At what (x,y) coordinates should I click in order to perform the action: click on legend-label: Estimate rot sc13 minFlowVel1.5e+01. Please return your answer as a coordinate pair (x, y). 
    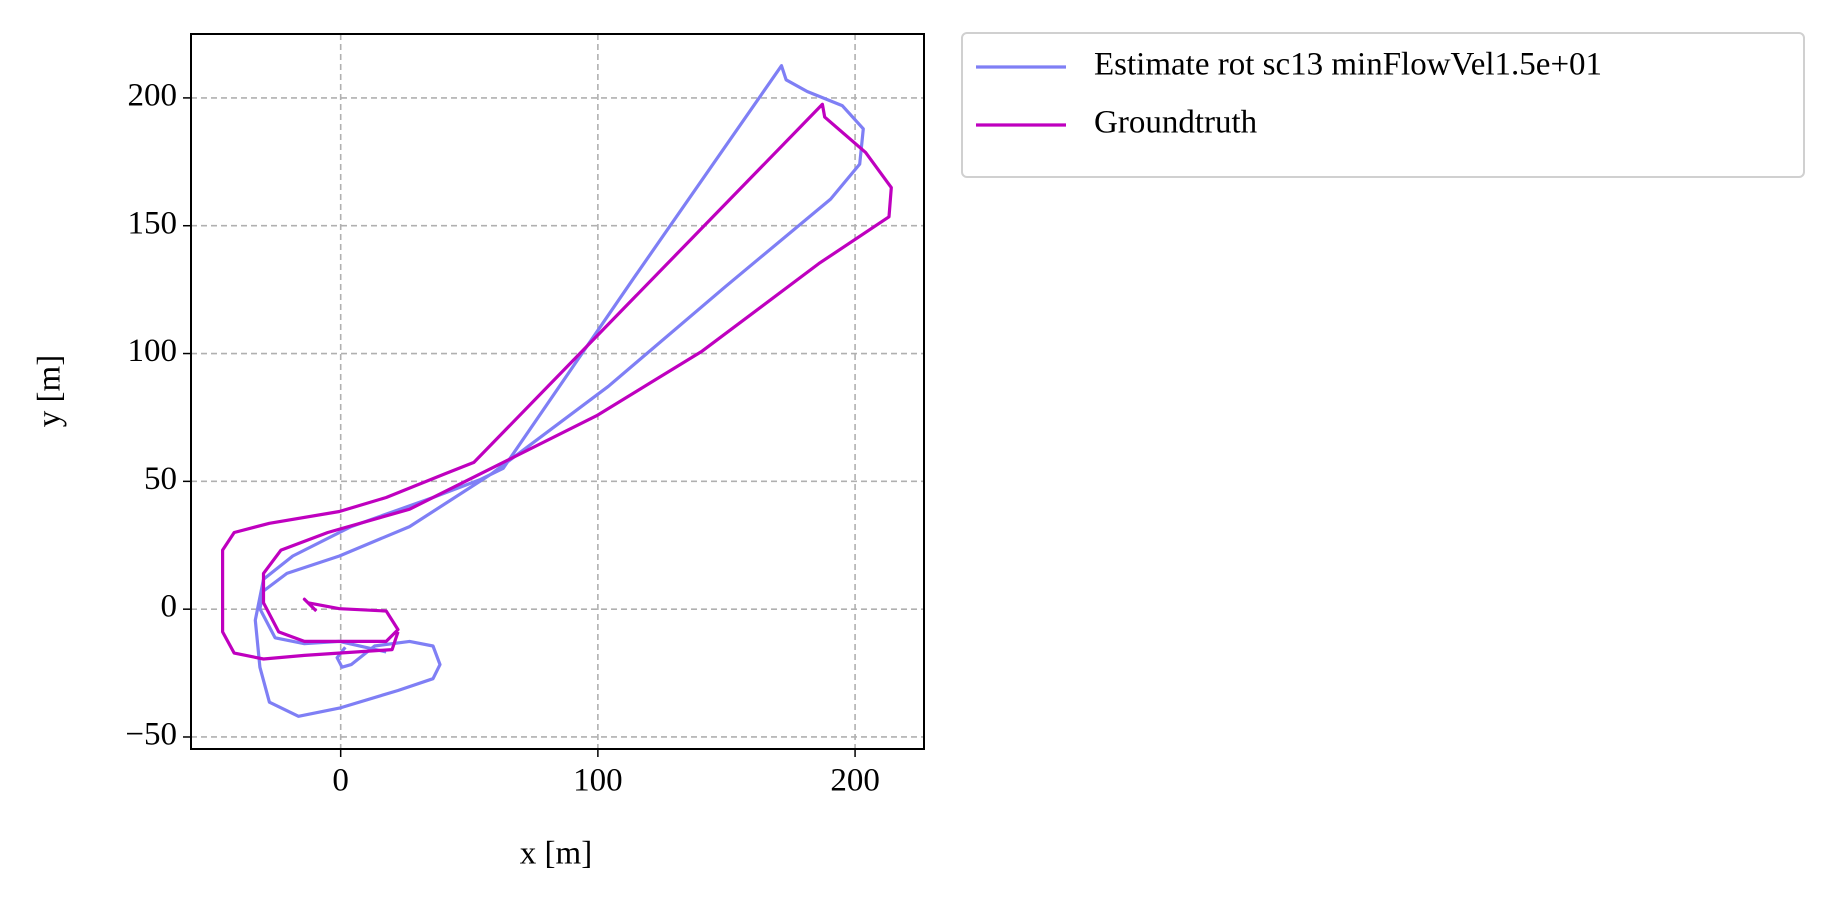
    Looking at the image, I should click on (1348, 65).